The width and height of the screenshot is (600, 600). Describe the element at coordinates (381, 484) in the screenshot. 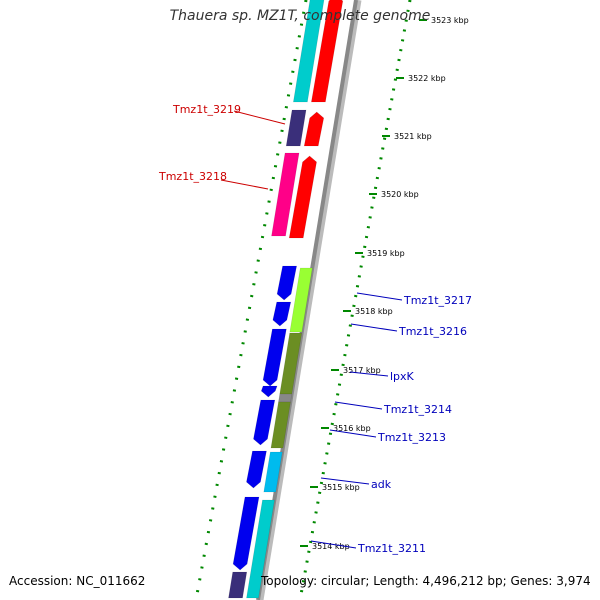

I see `gene-label-adk: adk` at that location.